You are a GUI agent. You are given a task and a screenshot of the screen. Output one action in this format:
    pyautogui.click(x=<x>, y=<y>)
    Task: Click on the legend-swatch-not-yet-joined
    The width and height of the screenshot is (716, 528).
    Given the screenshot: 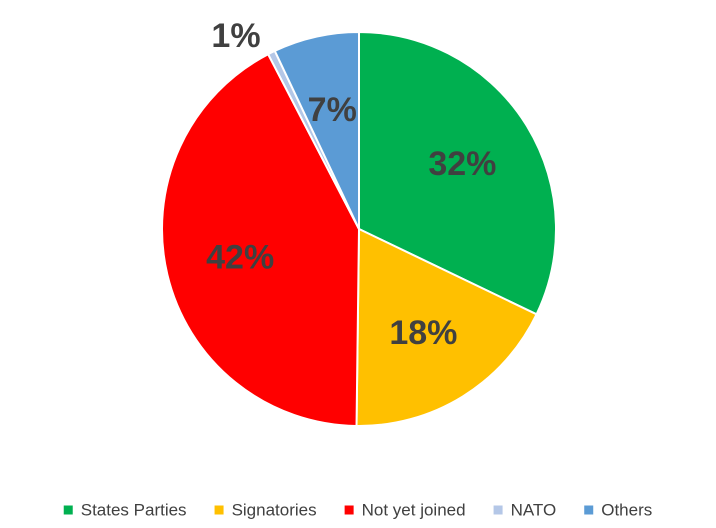 What is the action you would take?
    pyautogui.click(x=349, y=510)
    